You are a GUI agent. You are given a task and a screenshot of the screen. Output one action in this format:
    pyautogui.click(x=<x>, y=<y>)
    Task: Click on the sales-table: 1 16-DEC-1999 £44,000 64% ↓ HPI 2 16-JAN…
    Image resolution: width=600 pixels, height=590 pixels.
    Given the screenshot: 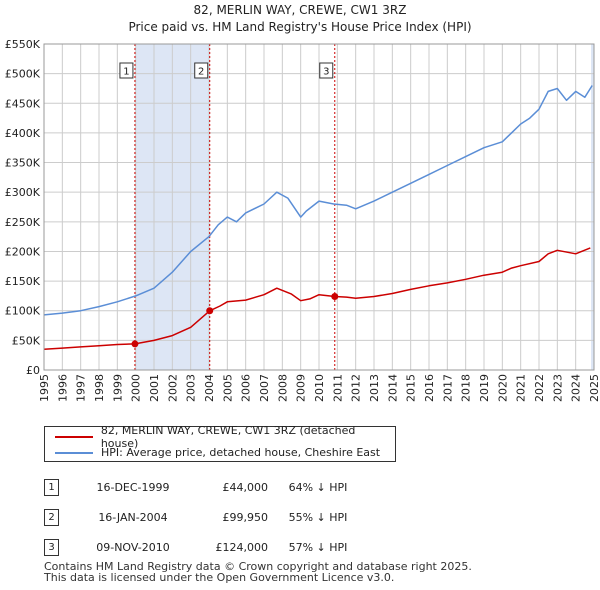 What is the action you would take?
    pyautogui.click(x=206, y=517)
    